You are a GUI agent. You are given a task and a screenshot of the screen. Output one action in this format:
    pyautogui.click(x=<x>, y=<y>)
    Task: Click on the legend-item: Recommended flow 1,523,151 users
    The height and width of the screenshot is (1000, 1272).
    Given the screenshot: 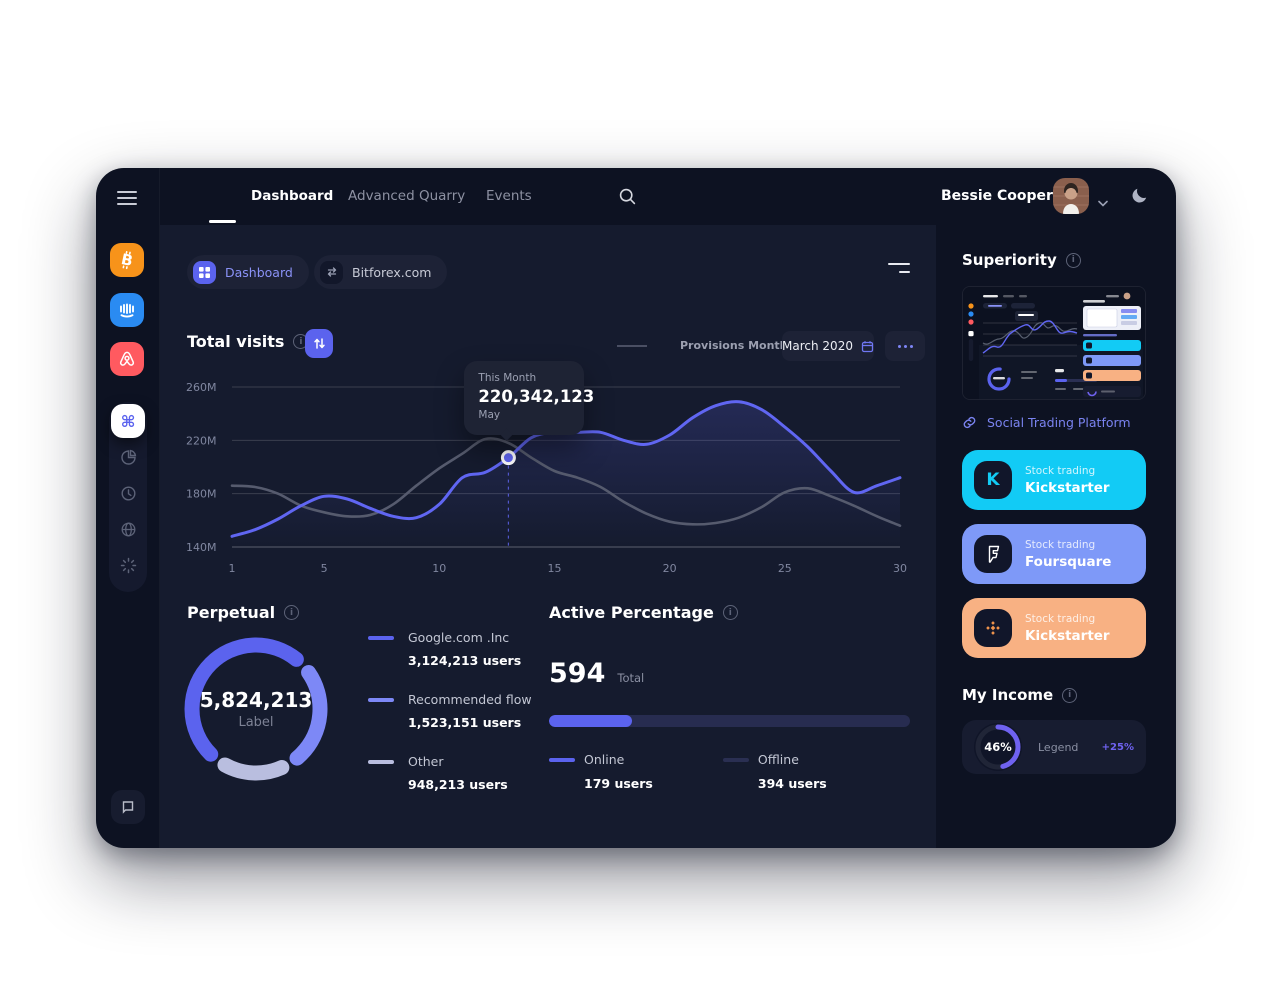 What is the action you would take?
    pyautogui.click(x=450, y=709)
    